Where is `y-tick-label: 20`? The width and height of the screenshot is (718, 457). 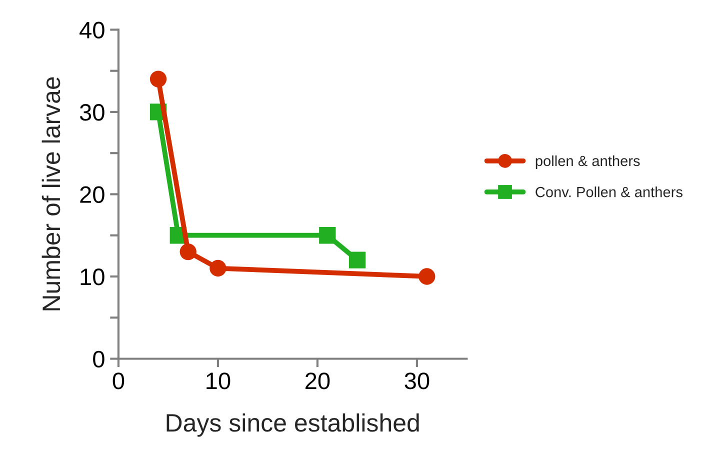 y-tick-label: 20 is located at coordinates (92, 195).